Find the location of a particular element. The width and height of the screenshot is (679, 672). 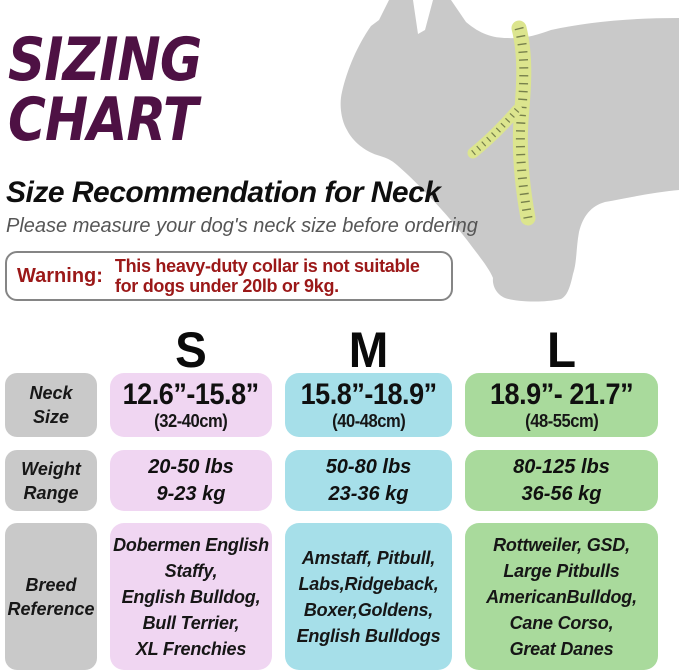

weight-cell-s: 20-50 lbs 9-23 kg is located at coordinates (191, 480).